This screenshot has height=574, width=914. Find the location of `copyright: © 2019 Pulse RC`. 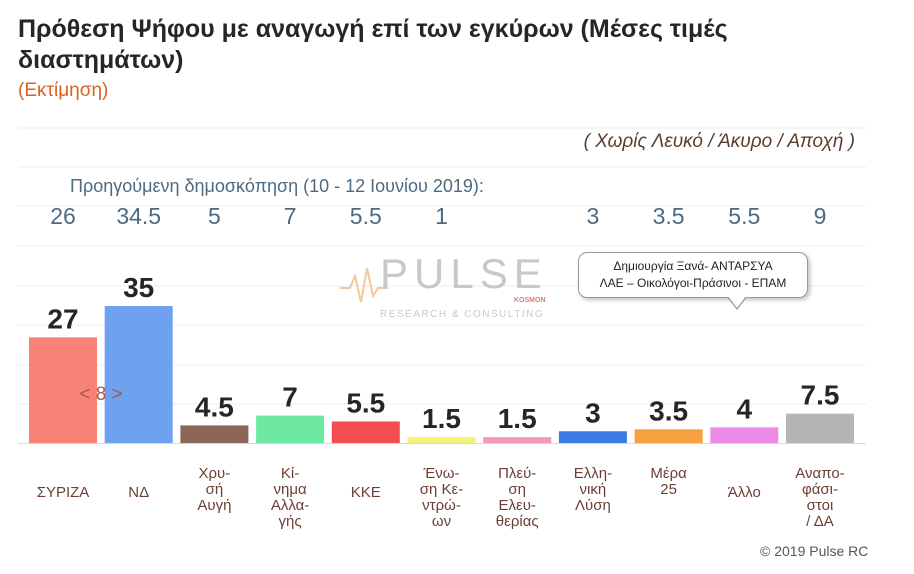

copyright: © 2019 Pulse RC is located at coordinates (814, 551).